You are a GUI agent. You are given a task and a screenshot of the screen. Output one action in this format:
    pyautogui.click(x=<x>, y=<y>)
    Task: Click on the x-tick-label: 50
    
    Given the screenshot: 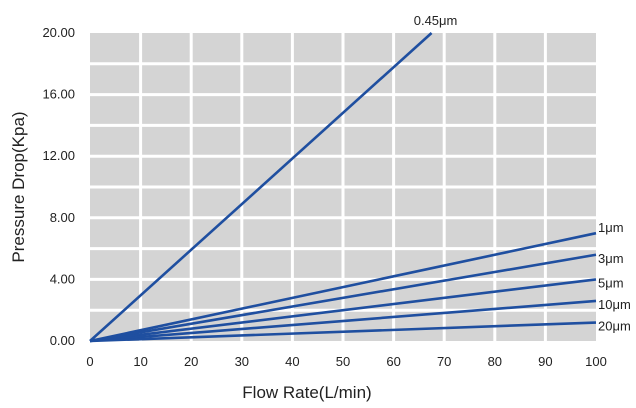 What is the action you would take?
    pyautogui.click(x=343, y=361)
    